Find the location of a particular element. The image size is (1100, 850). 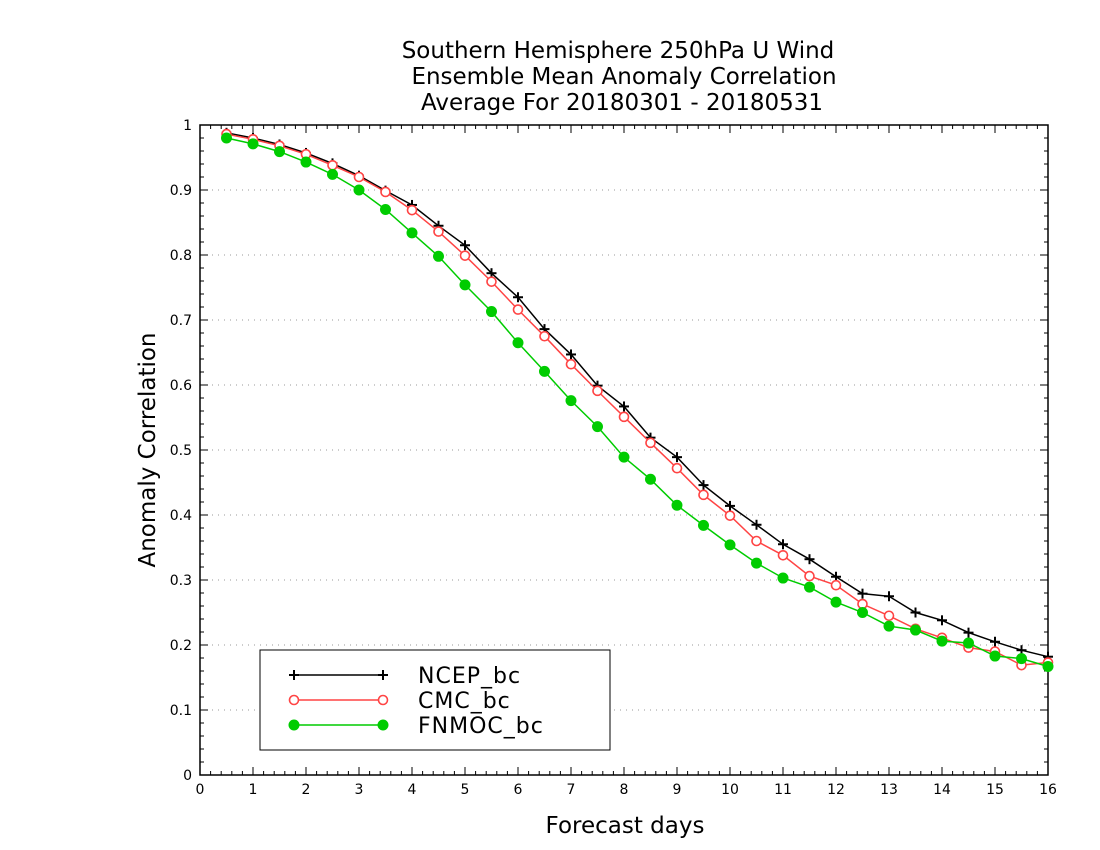

x-tick-label: 6 is located at coordinates (518, 790).